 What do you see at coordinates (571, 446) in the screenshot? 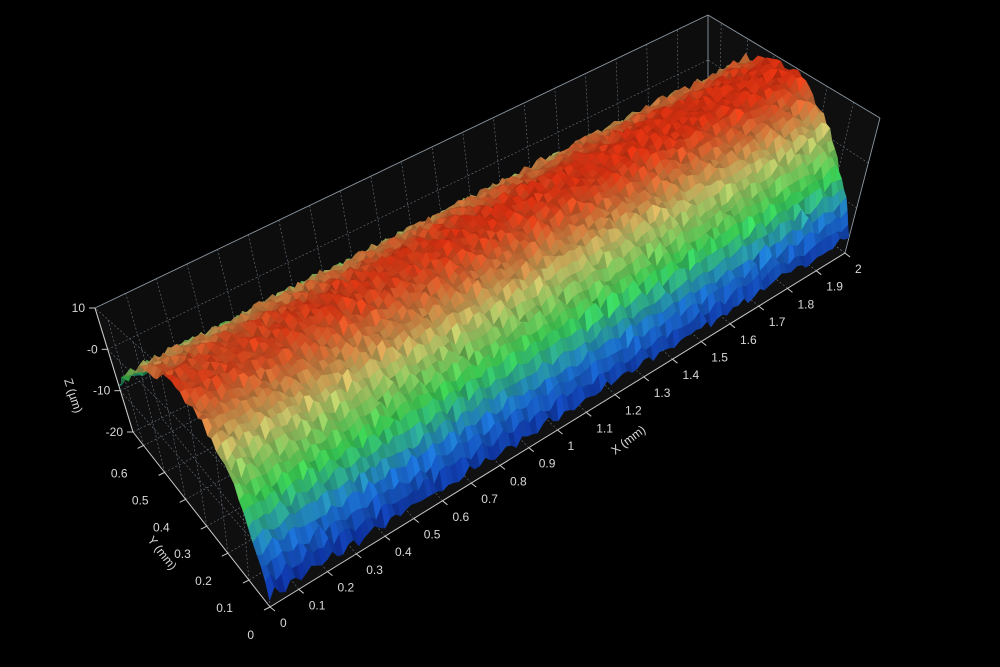
I see `x-tick-label: 1` at bounding box center [571, 446].